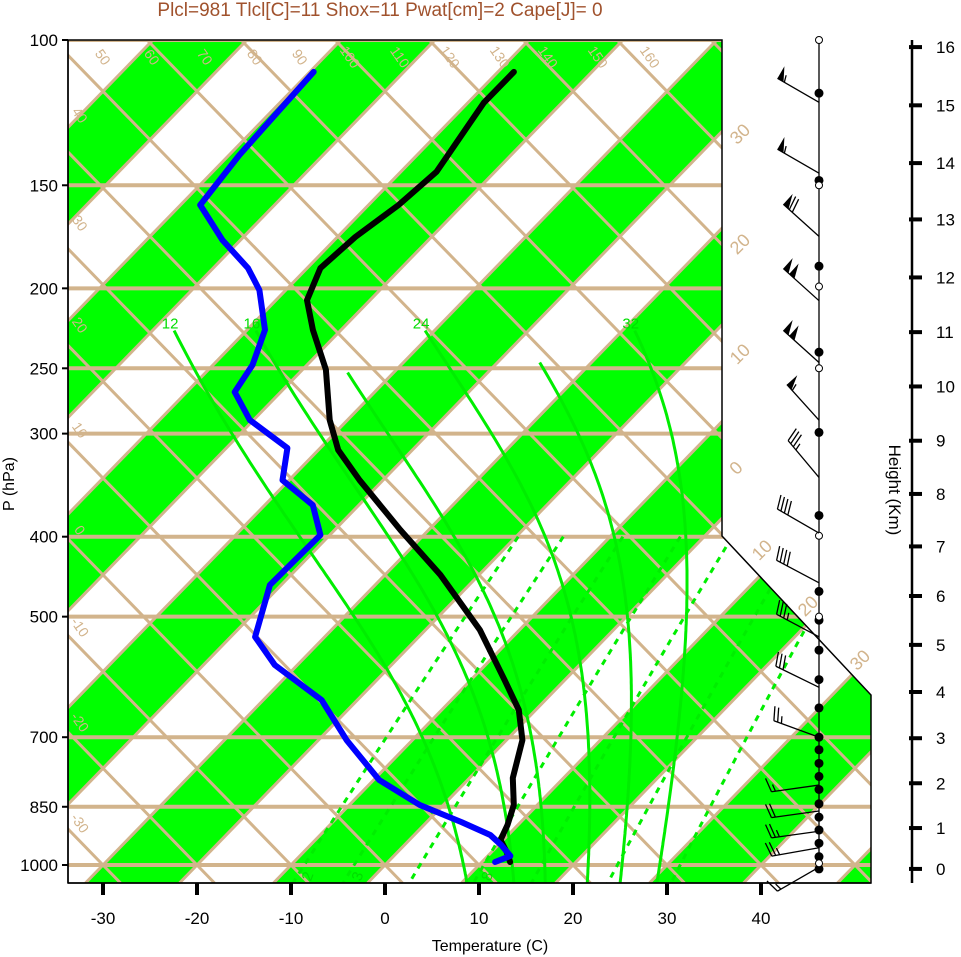 Image resolution: width=961 pixels, height=957 pixels. Describe the element at coordinates (197, 918) in the screenshot. I see `x-tick-label: -20` at that location.